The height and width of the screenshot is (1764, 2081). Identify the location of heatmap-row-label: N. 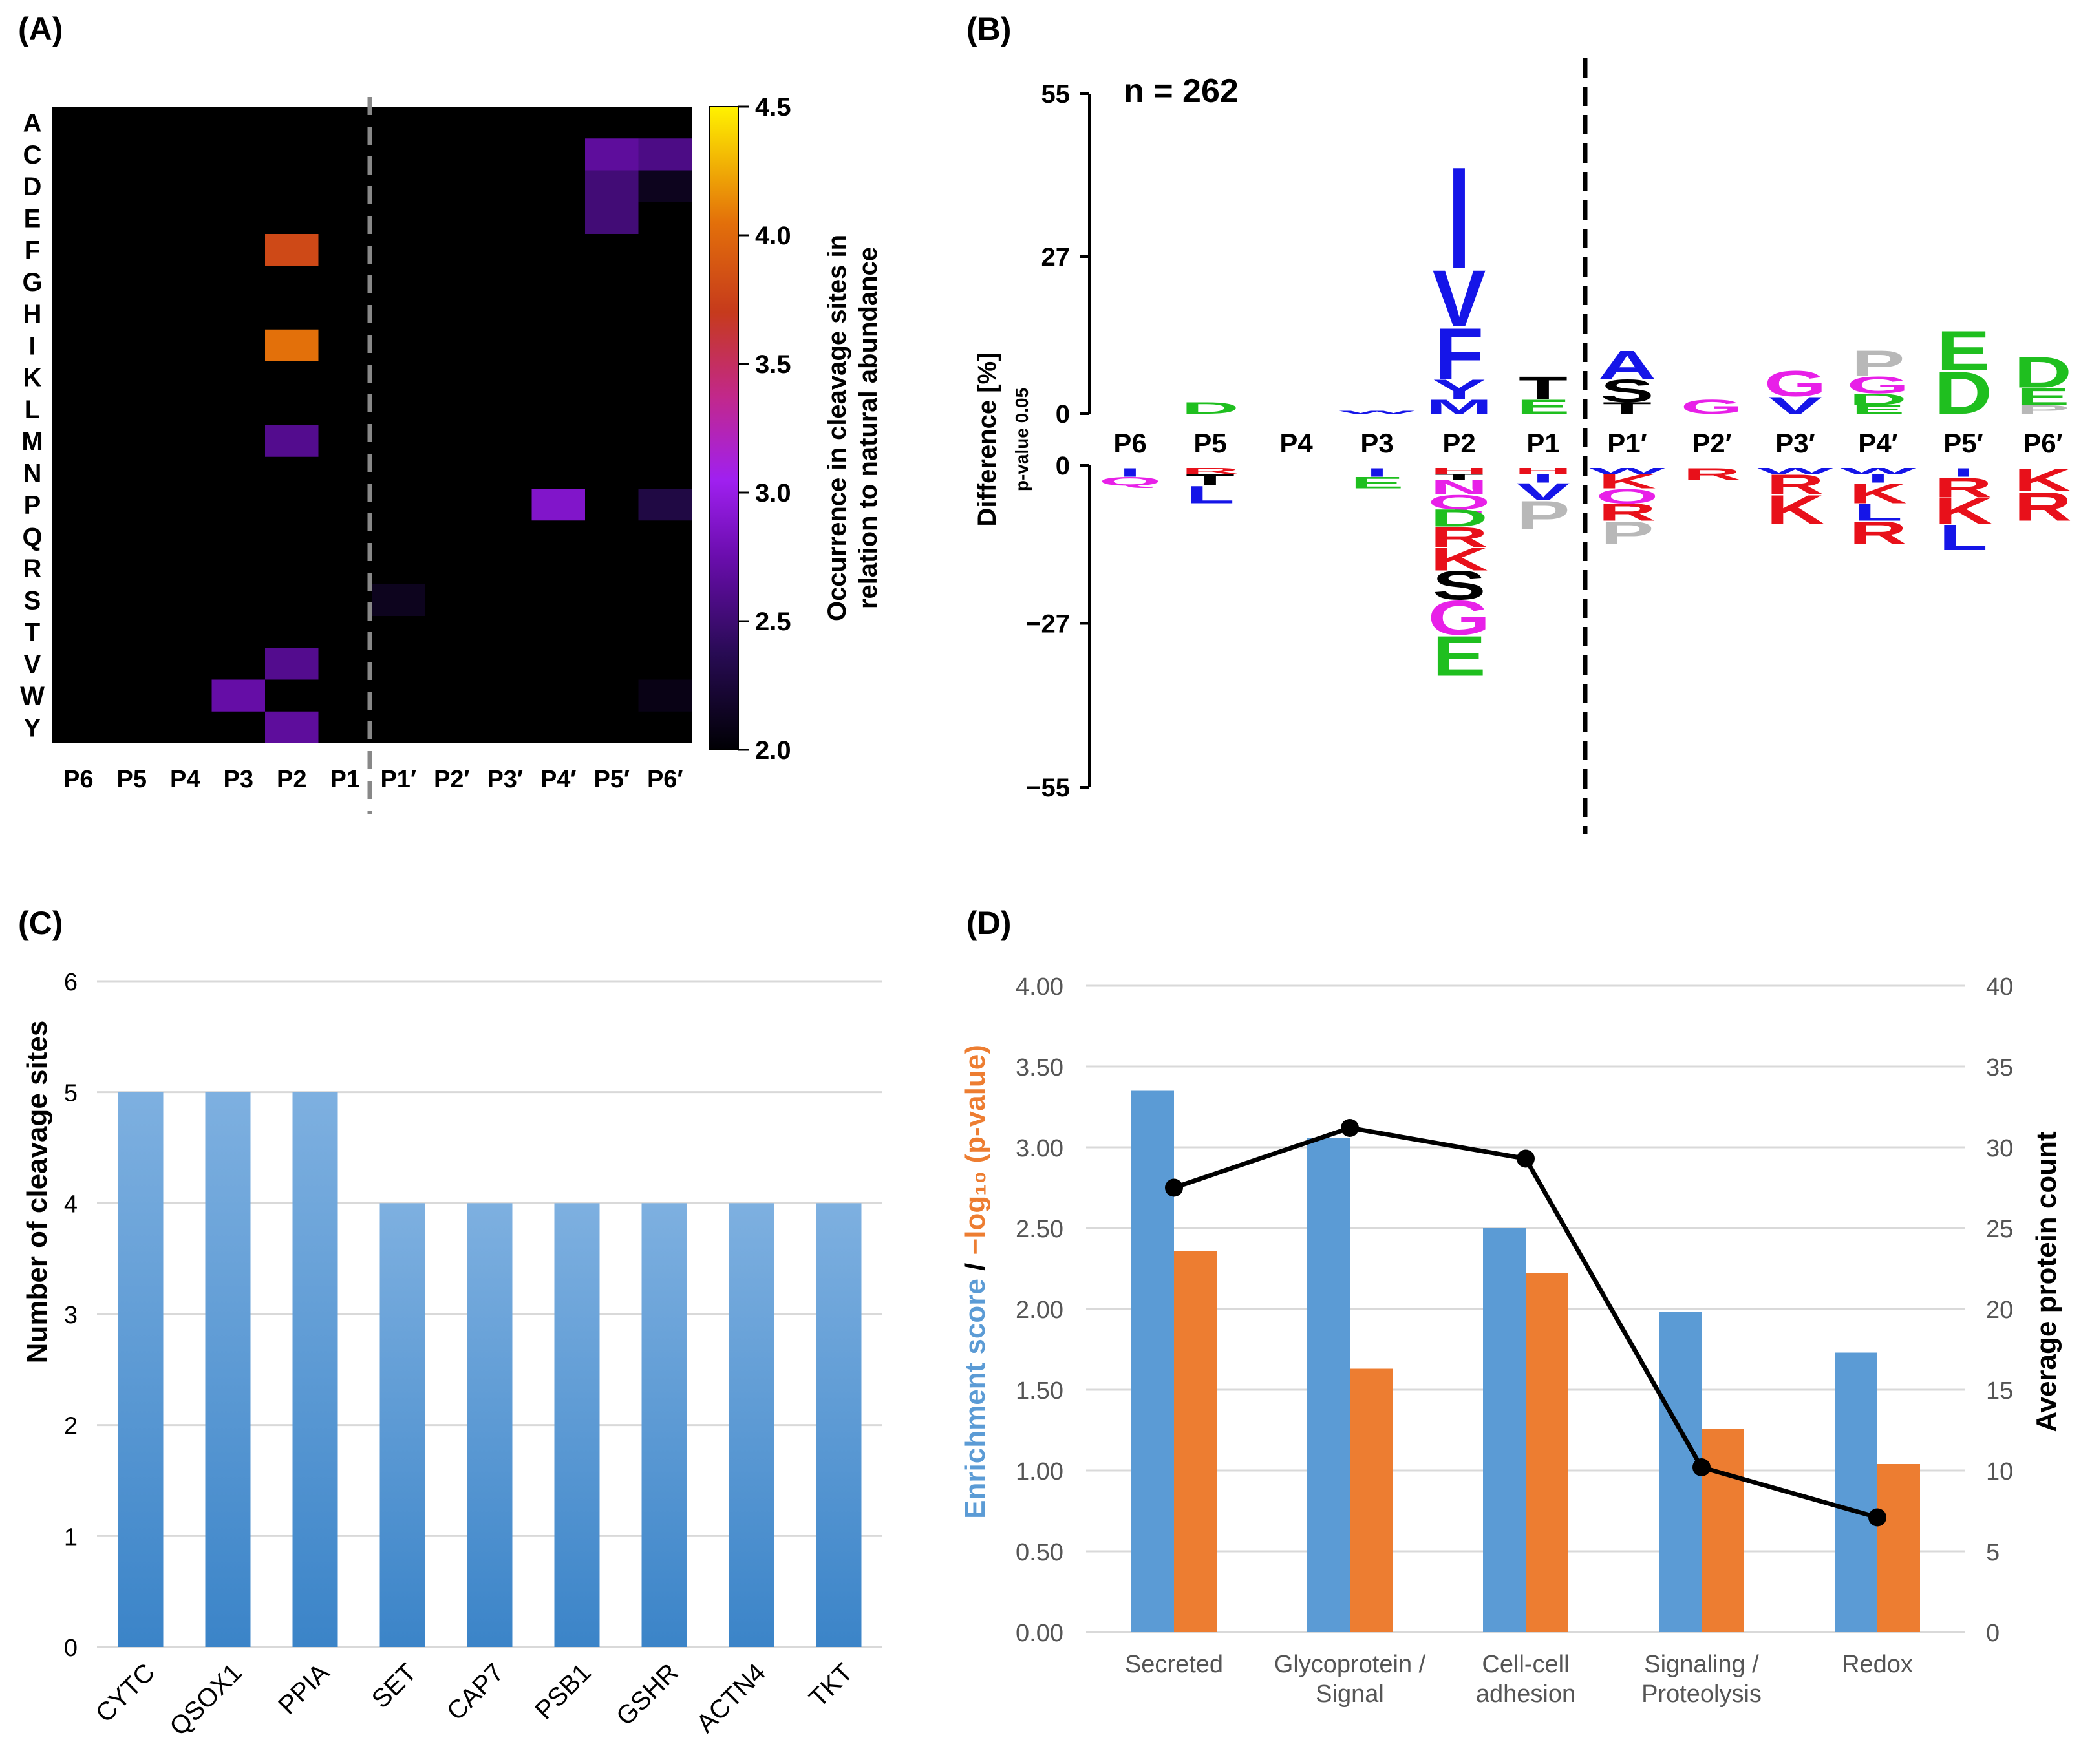
(32, 473).